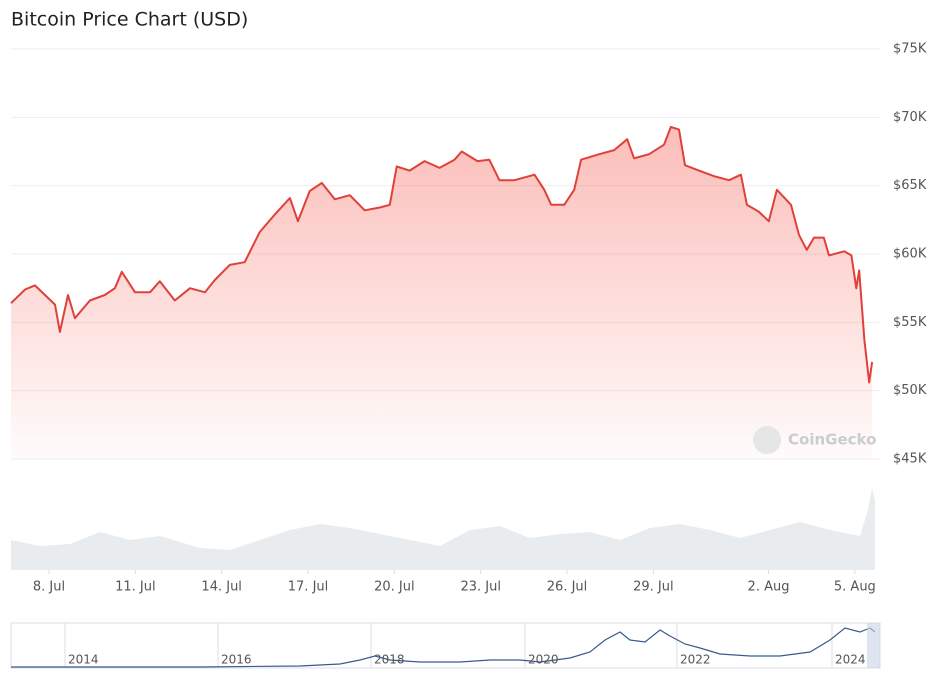 This screenshot has width=940, height=686. Describe the element at coordinates (567, 587) in the screenshot. I see `x-tick-label: 26. Jul` at that location.